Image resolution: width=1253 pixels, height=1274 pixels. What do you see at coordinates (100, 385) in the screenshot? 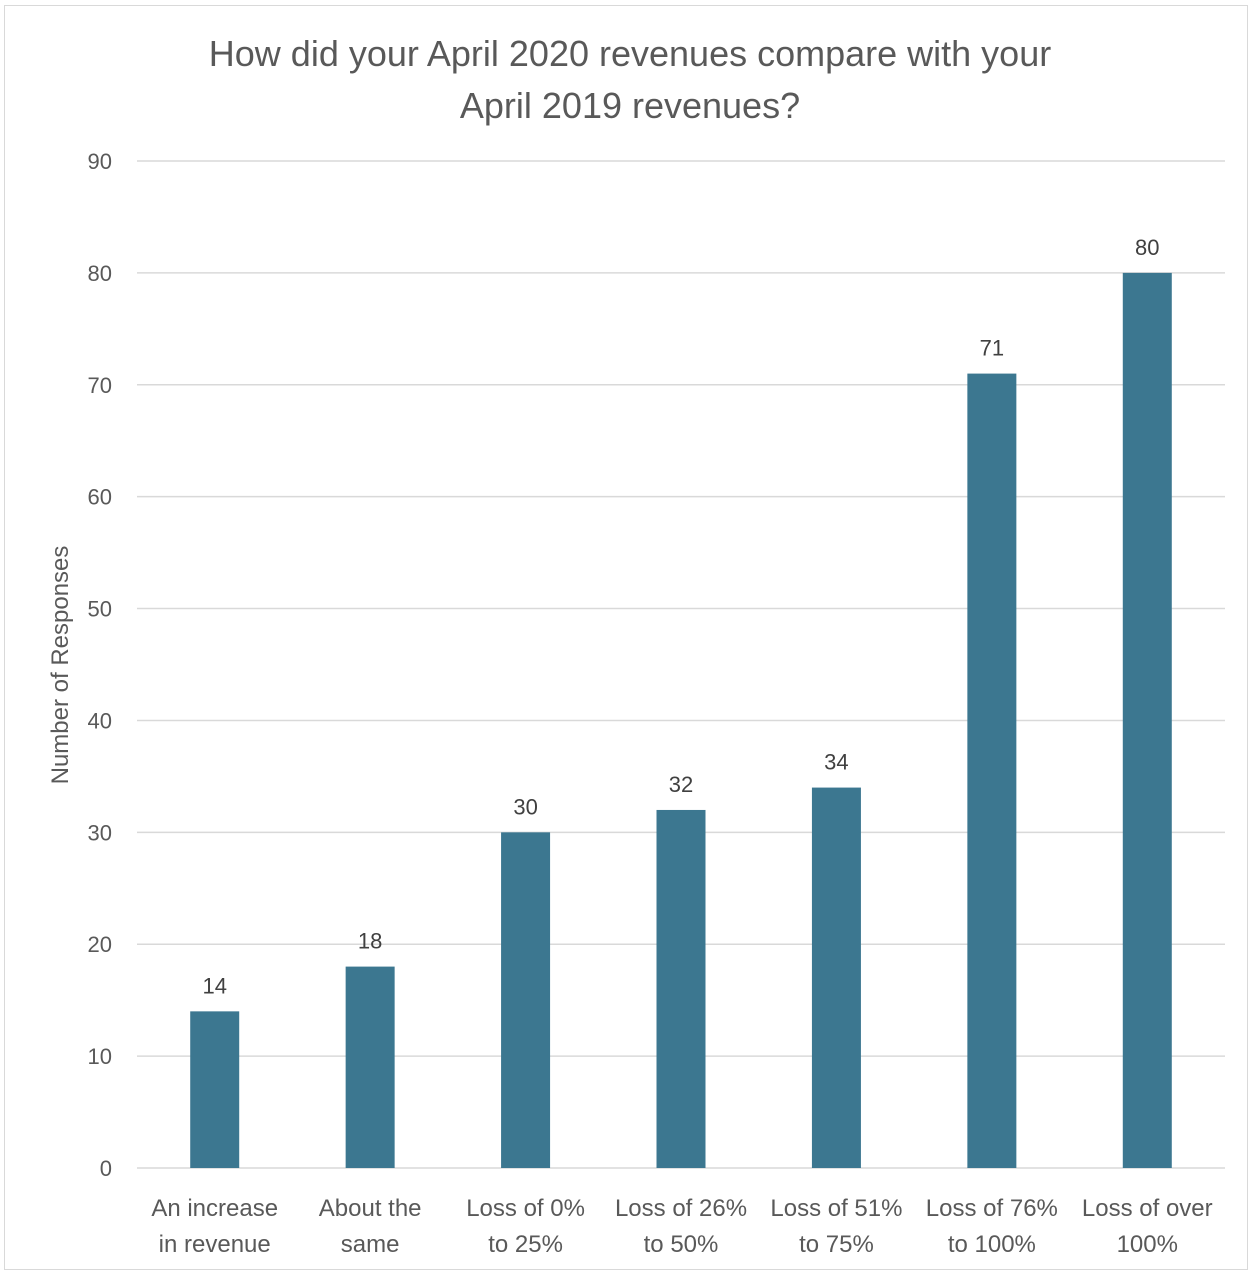
I see `y-tick-label: 70` at bounding box center [100, 385].